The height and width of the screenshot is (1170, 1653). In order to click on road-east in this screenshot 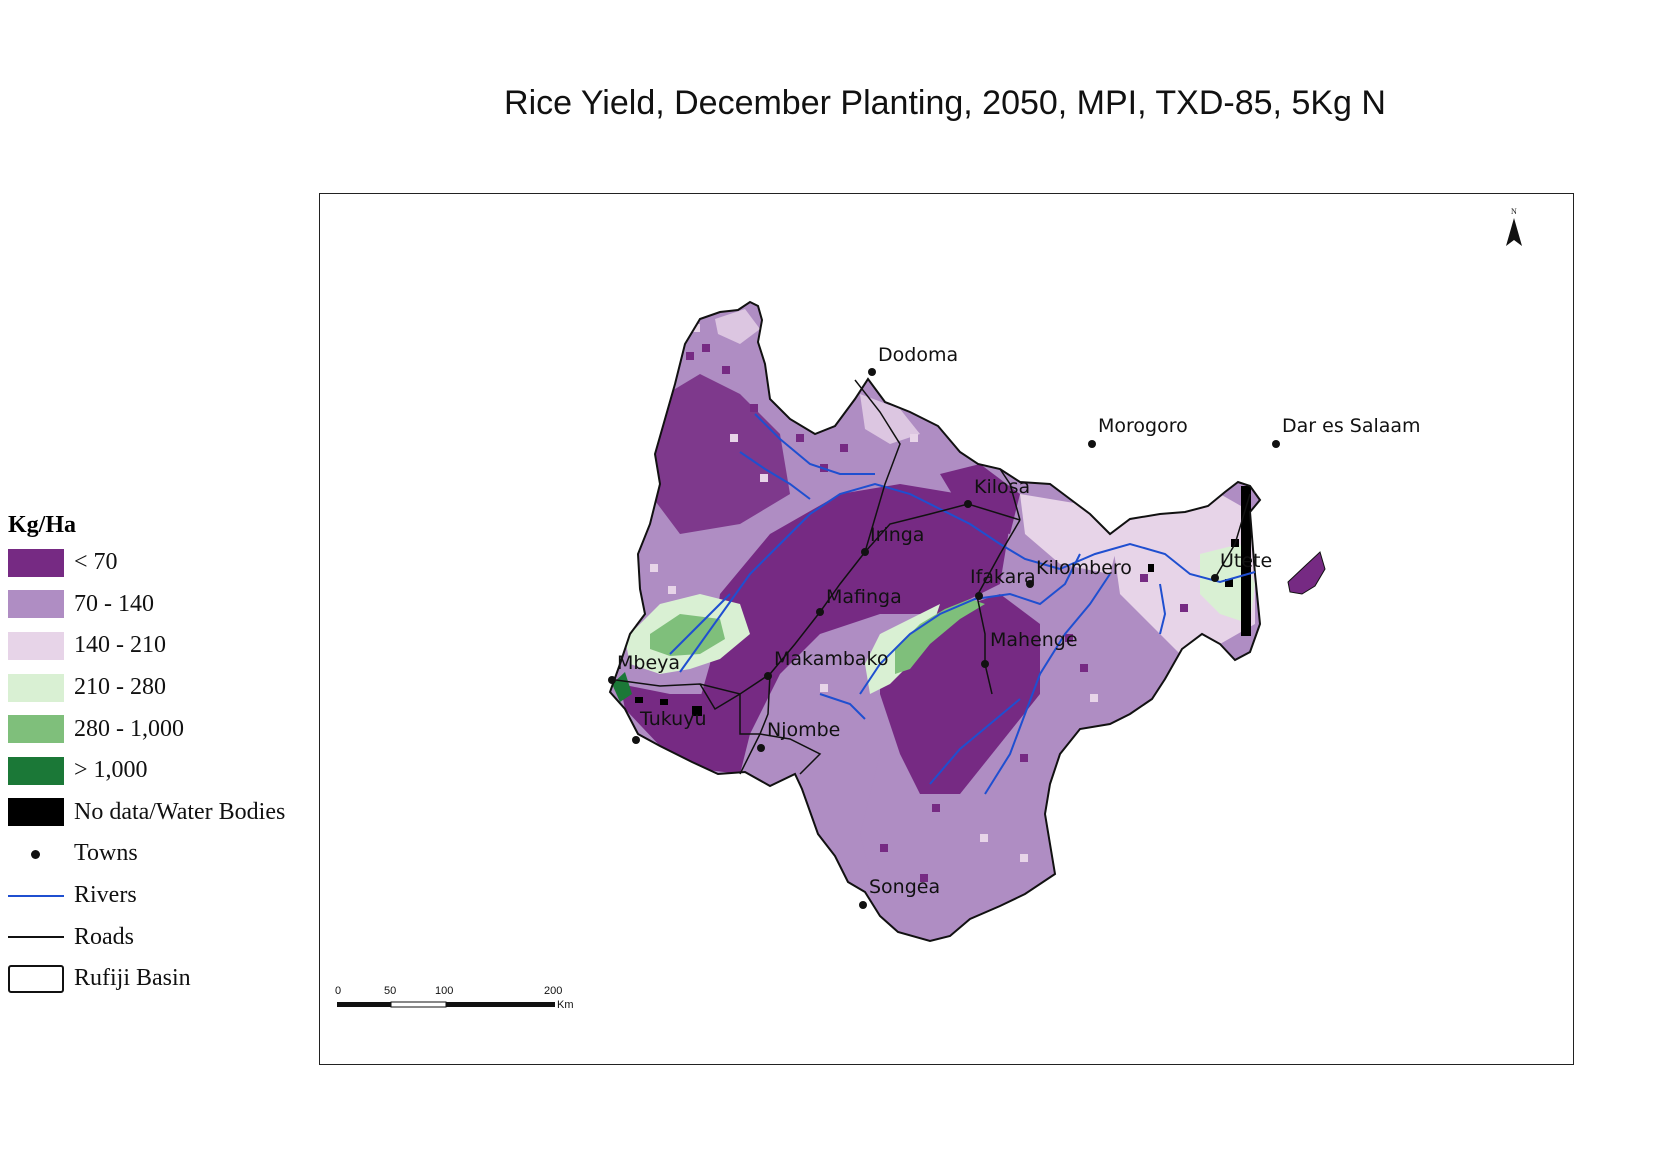, I will do `click(1010, 494)`.